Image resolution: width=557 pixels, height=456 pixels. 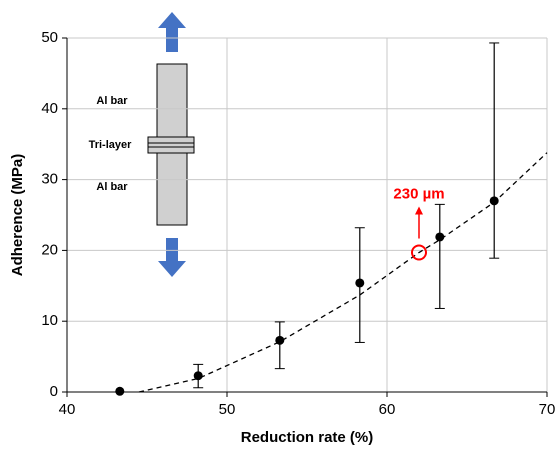 I want to click on x-tick-label: 60, so click(x=387, y=409).